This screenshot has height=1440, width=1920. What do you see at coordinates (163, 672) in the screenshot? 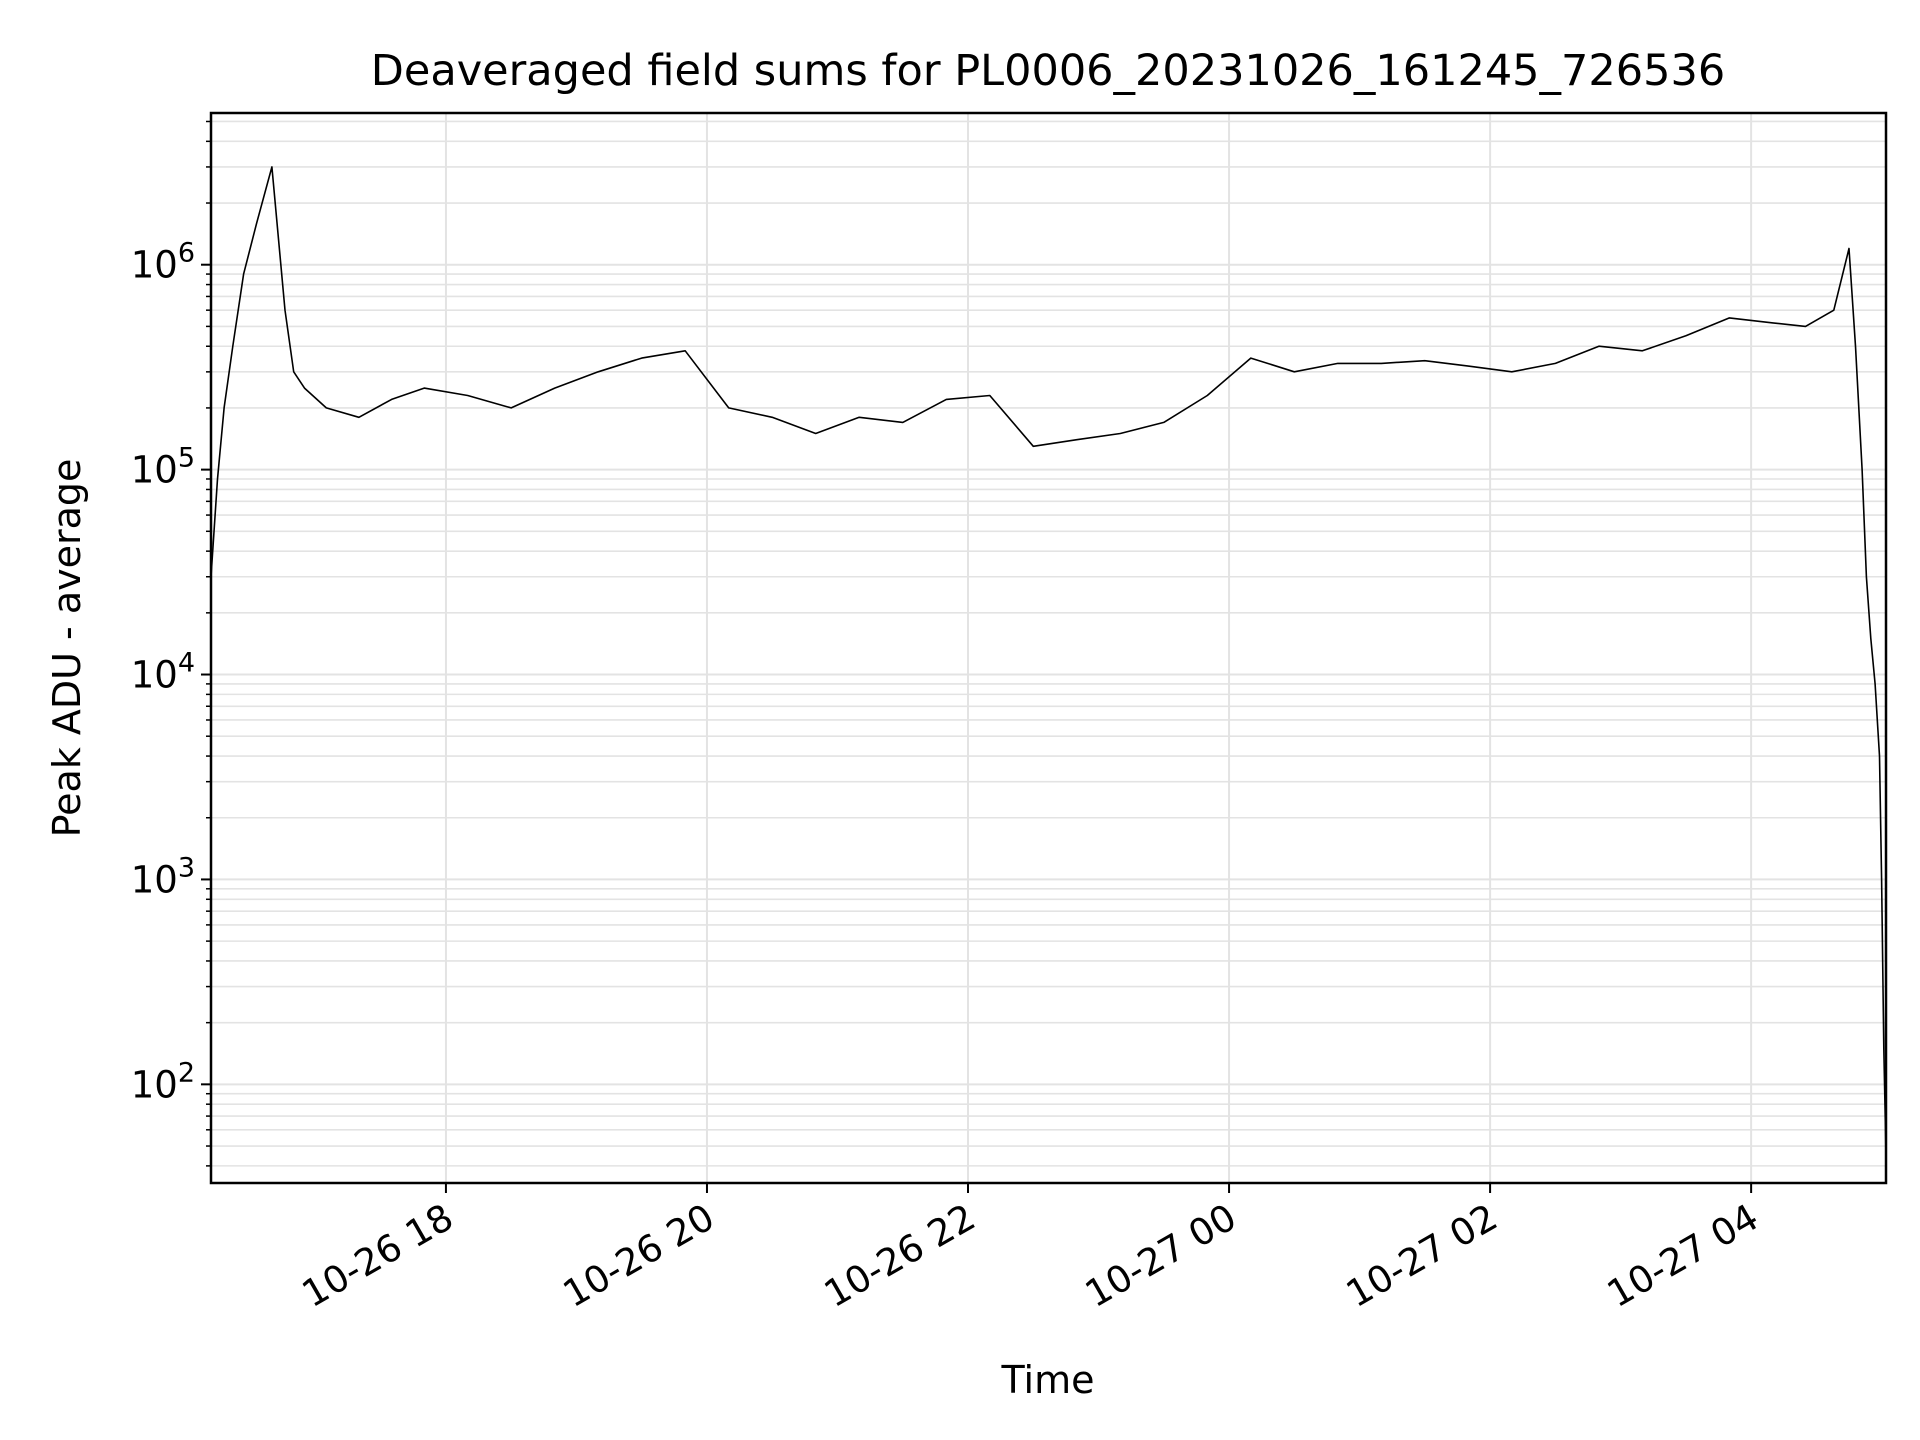
I see `y-tick-label: 10⁴` at bounding box center [163, 672].